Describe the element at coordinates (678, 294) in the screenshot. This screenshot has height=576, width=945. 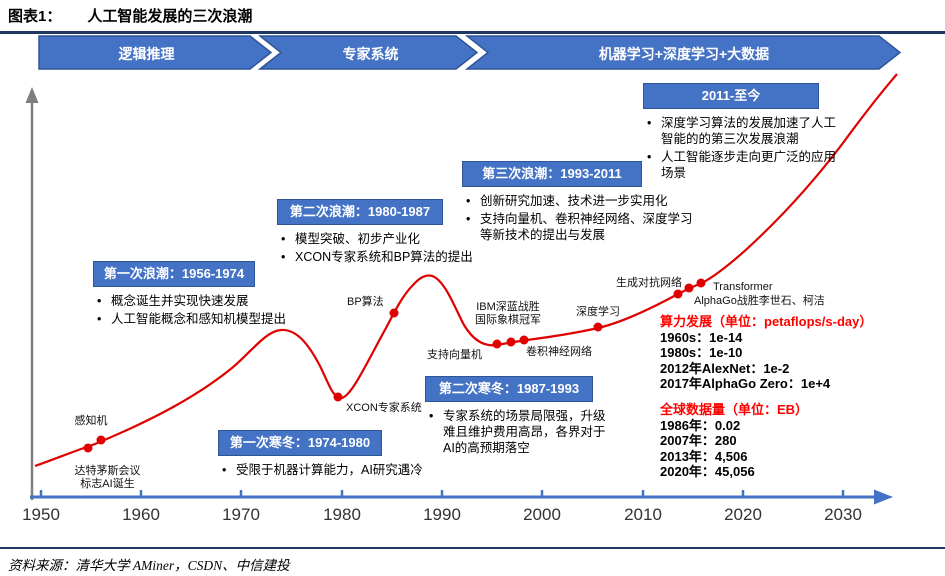
I see `dot-gan` at that location.